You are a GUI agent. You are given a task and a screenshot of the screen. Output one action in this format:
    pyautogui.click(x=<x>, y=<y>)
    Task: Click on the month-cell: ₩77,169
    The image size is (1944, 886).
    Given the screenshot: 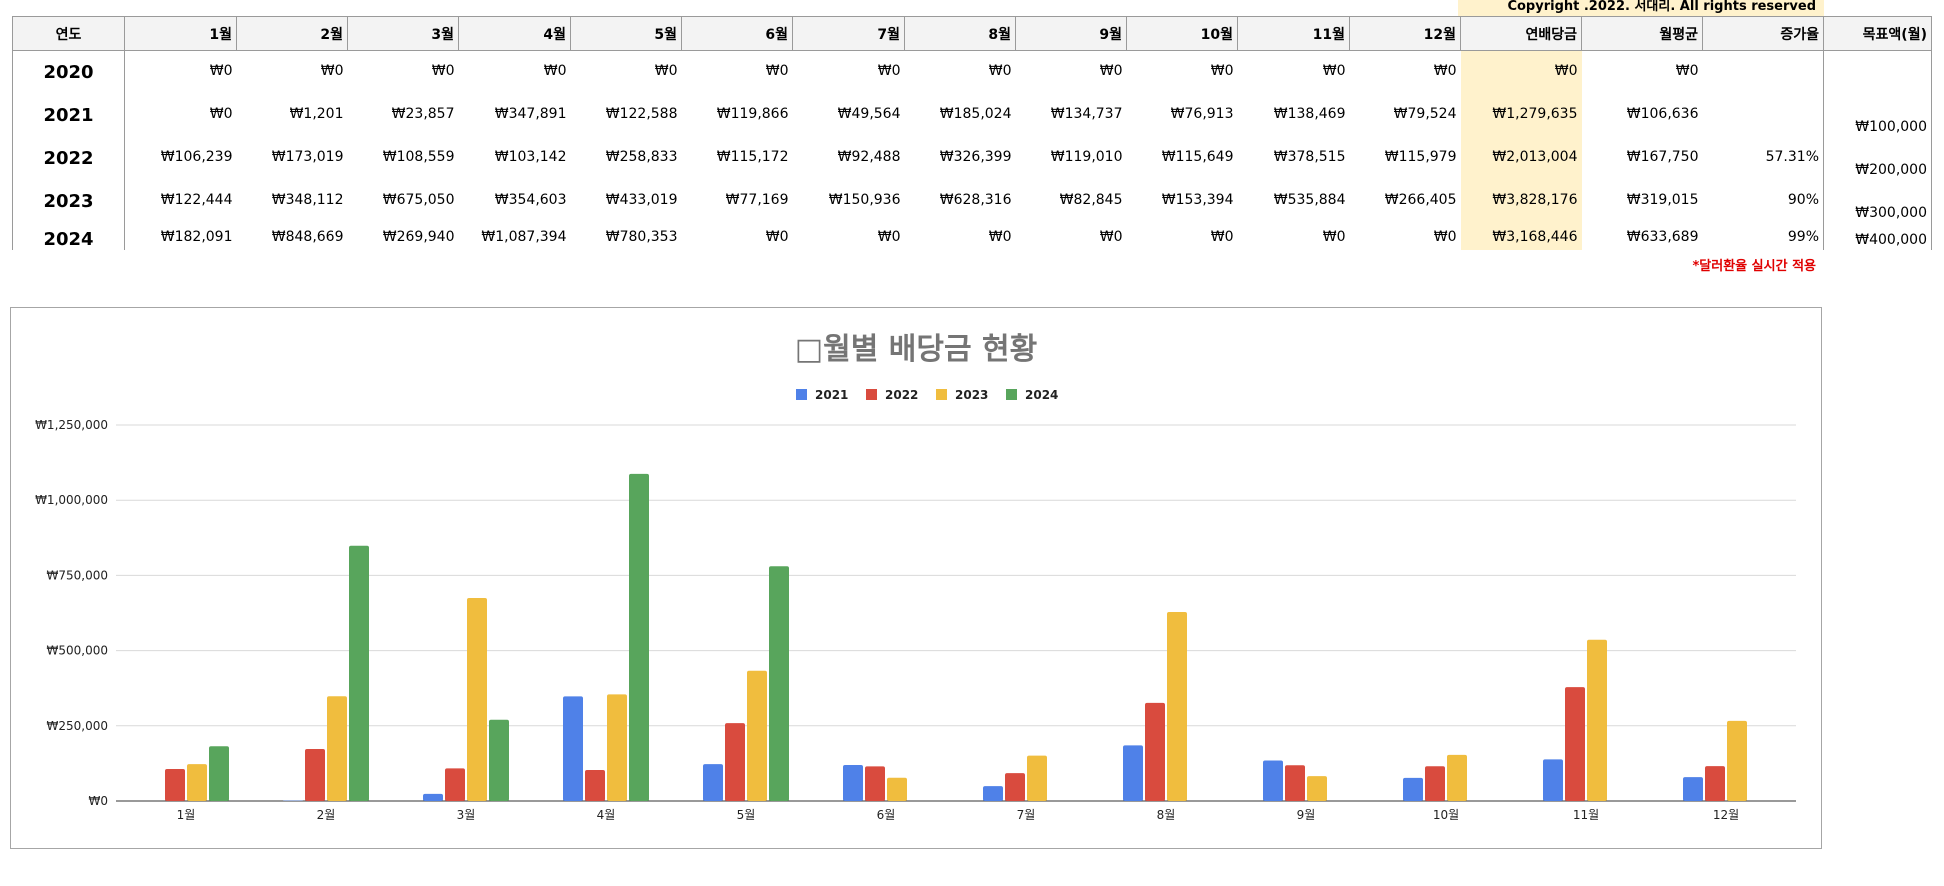 What is the action you would take?
    pyautogui.click(x=757, y=199)
    